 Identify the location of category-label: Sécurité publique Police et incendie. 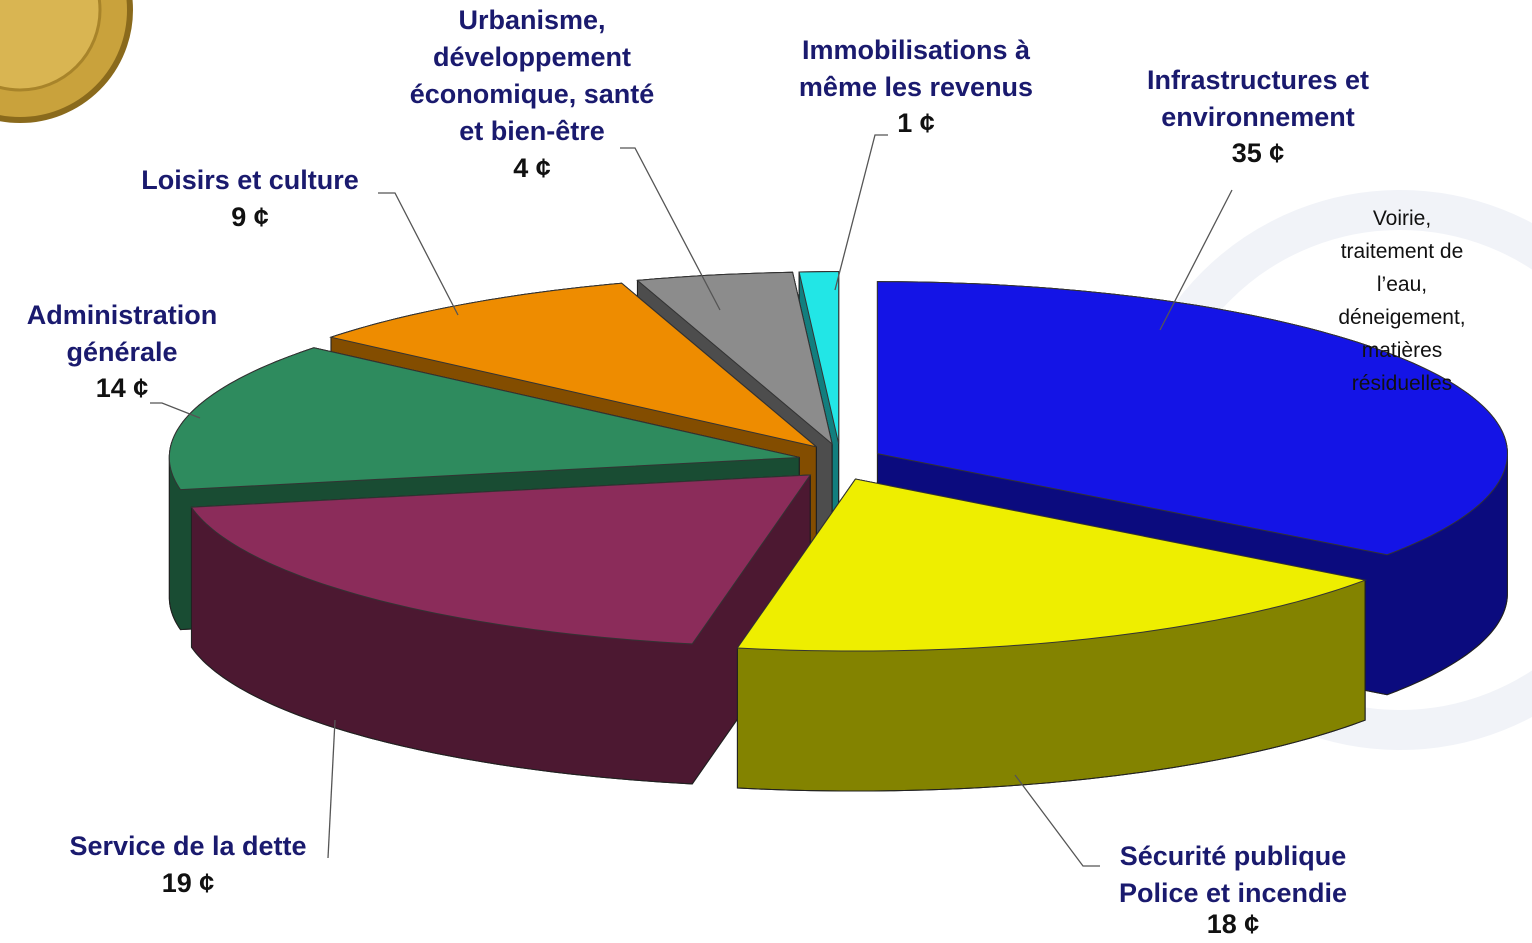
(1233, 874).